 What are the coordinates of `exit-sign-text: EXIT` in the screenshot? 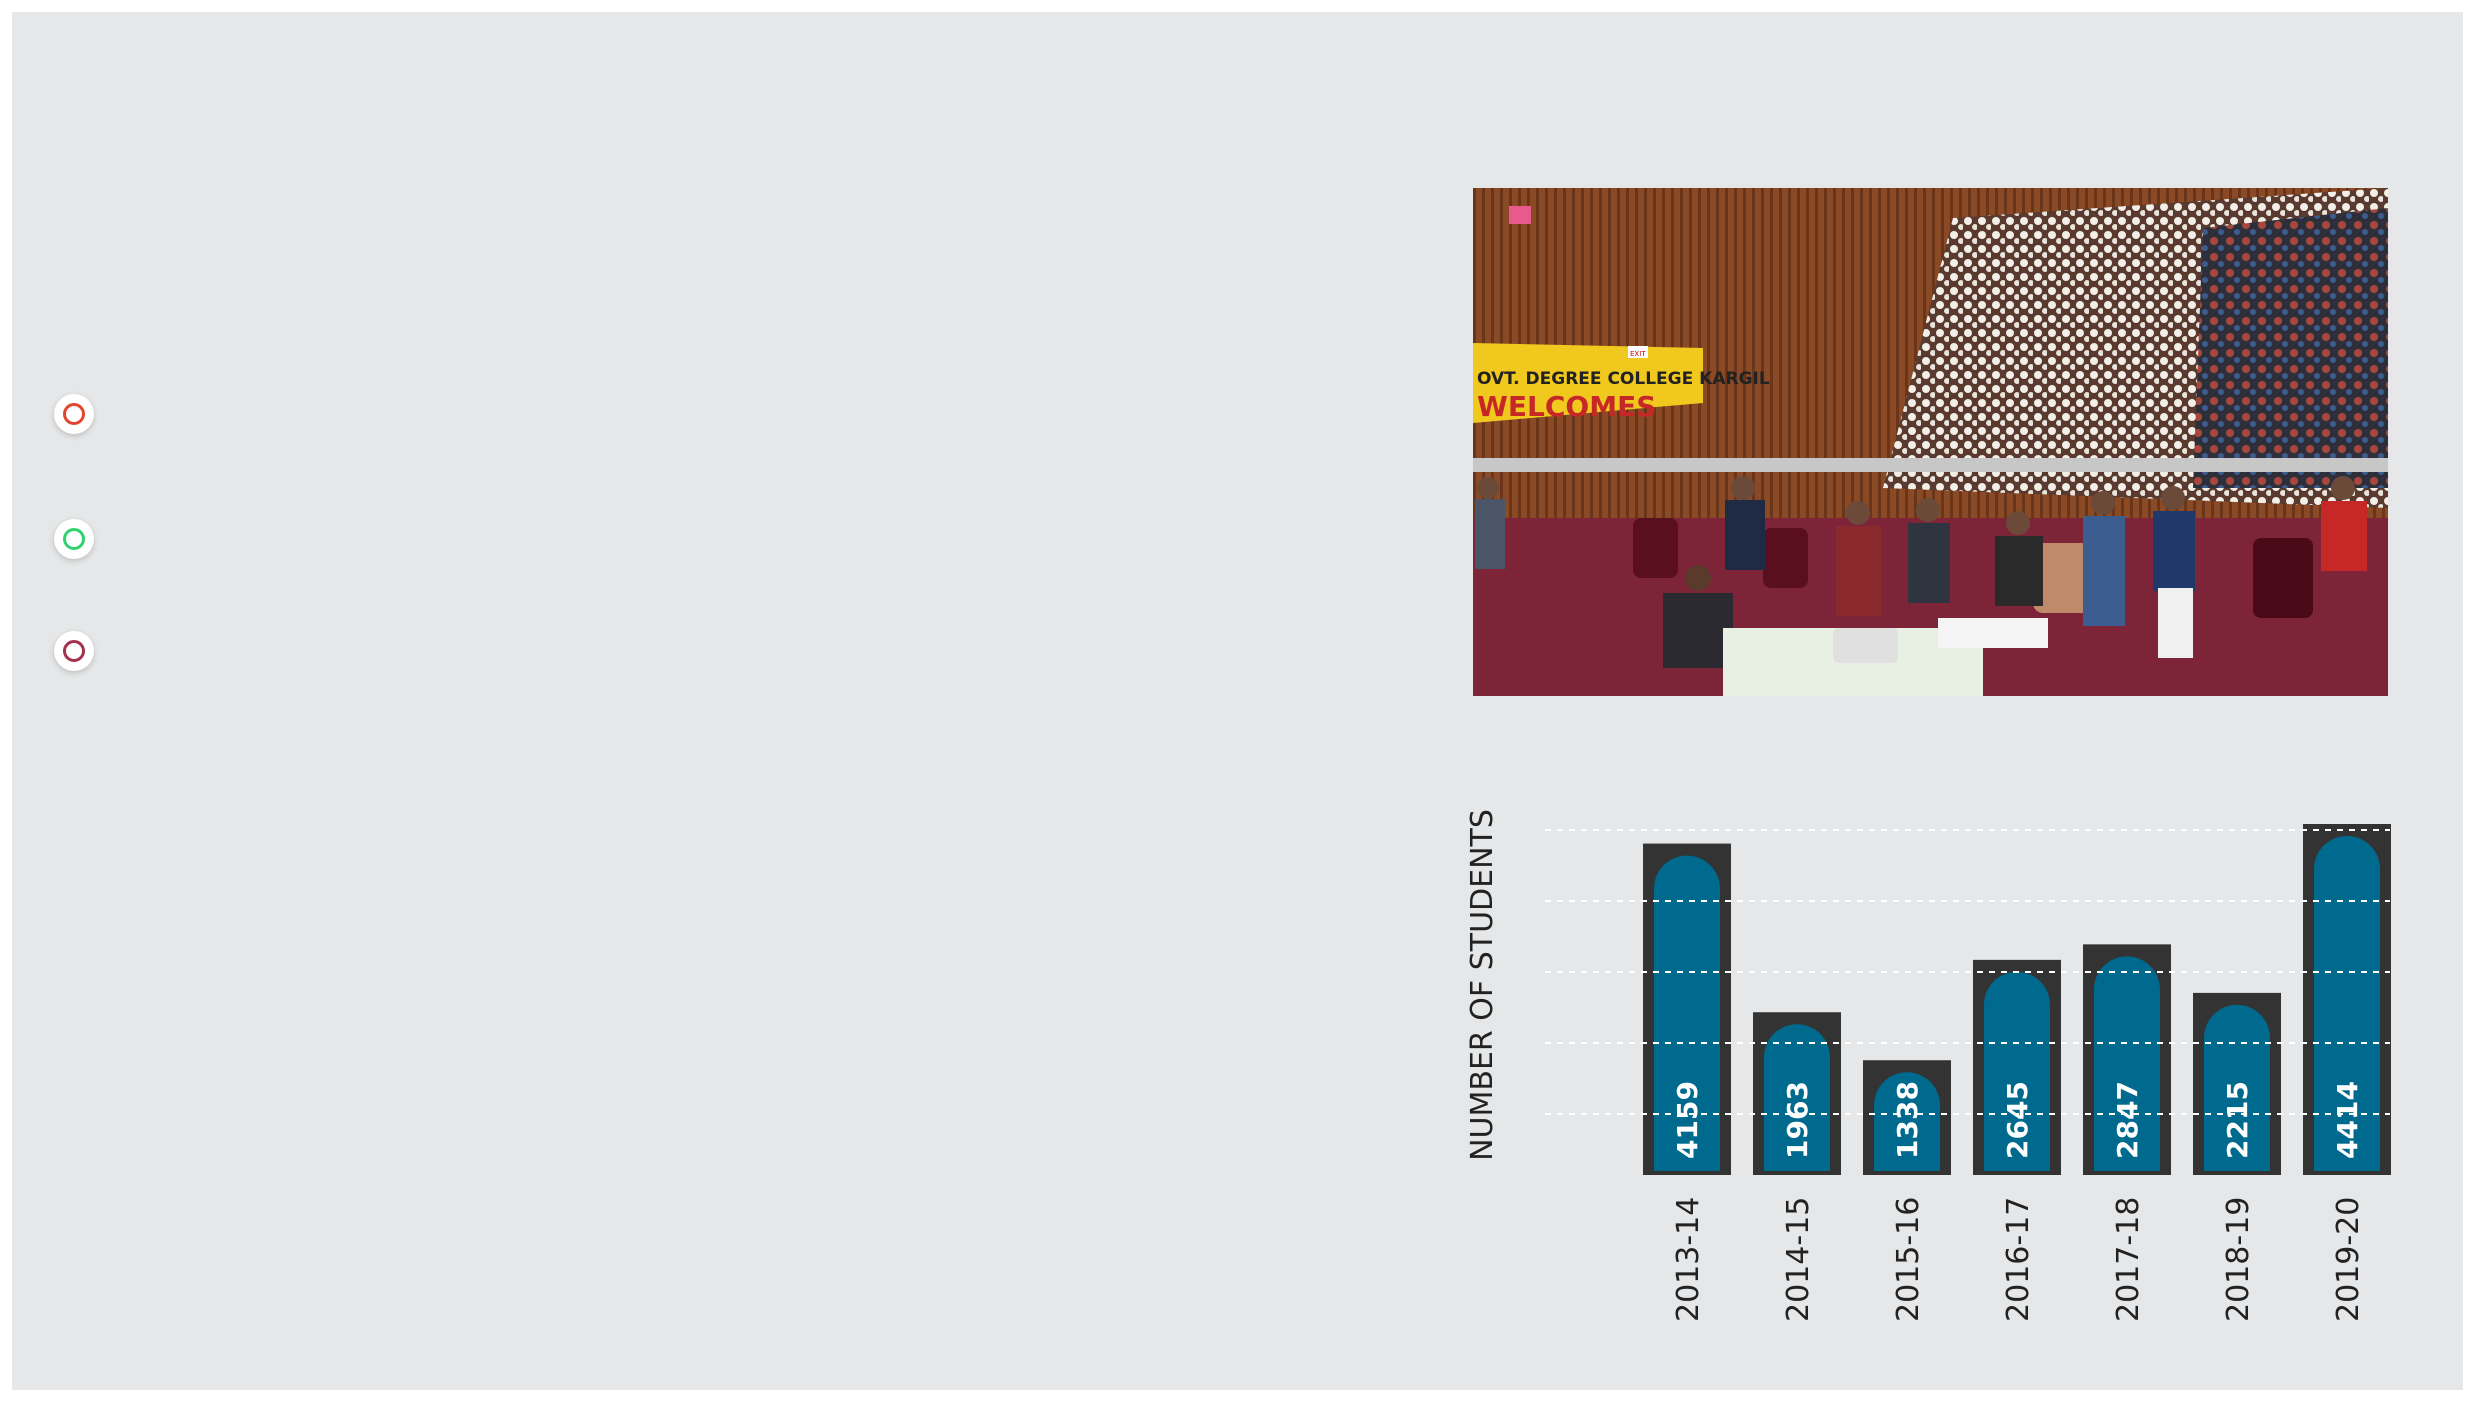 It's located at (1638, 354).